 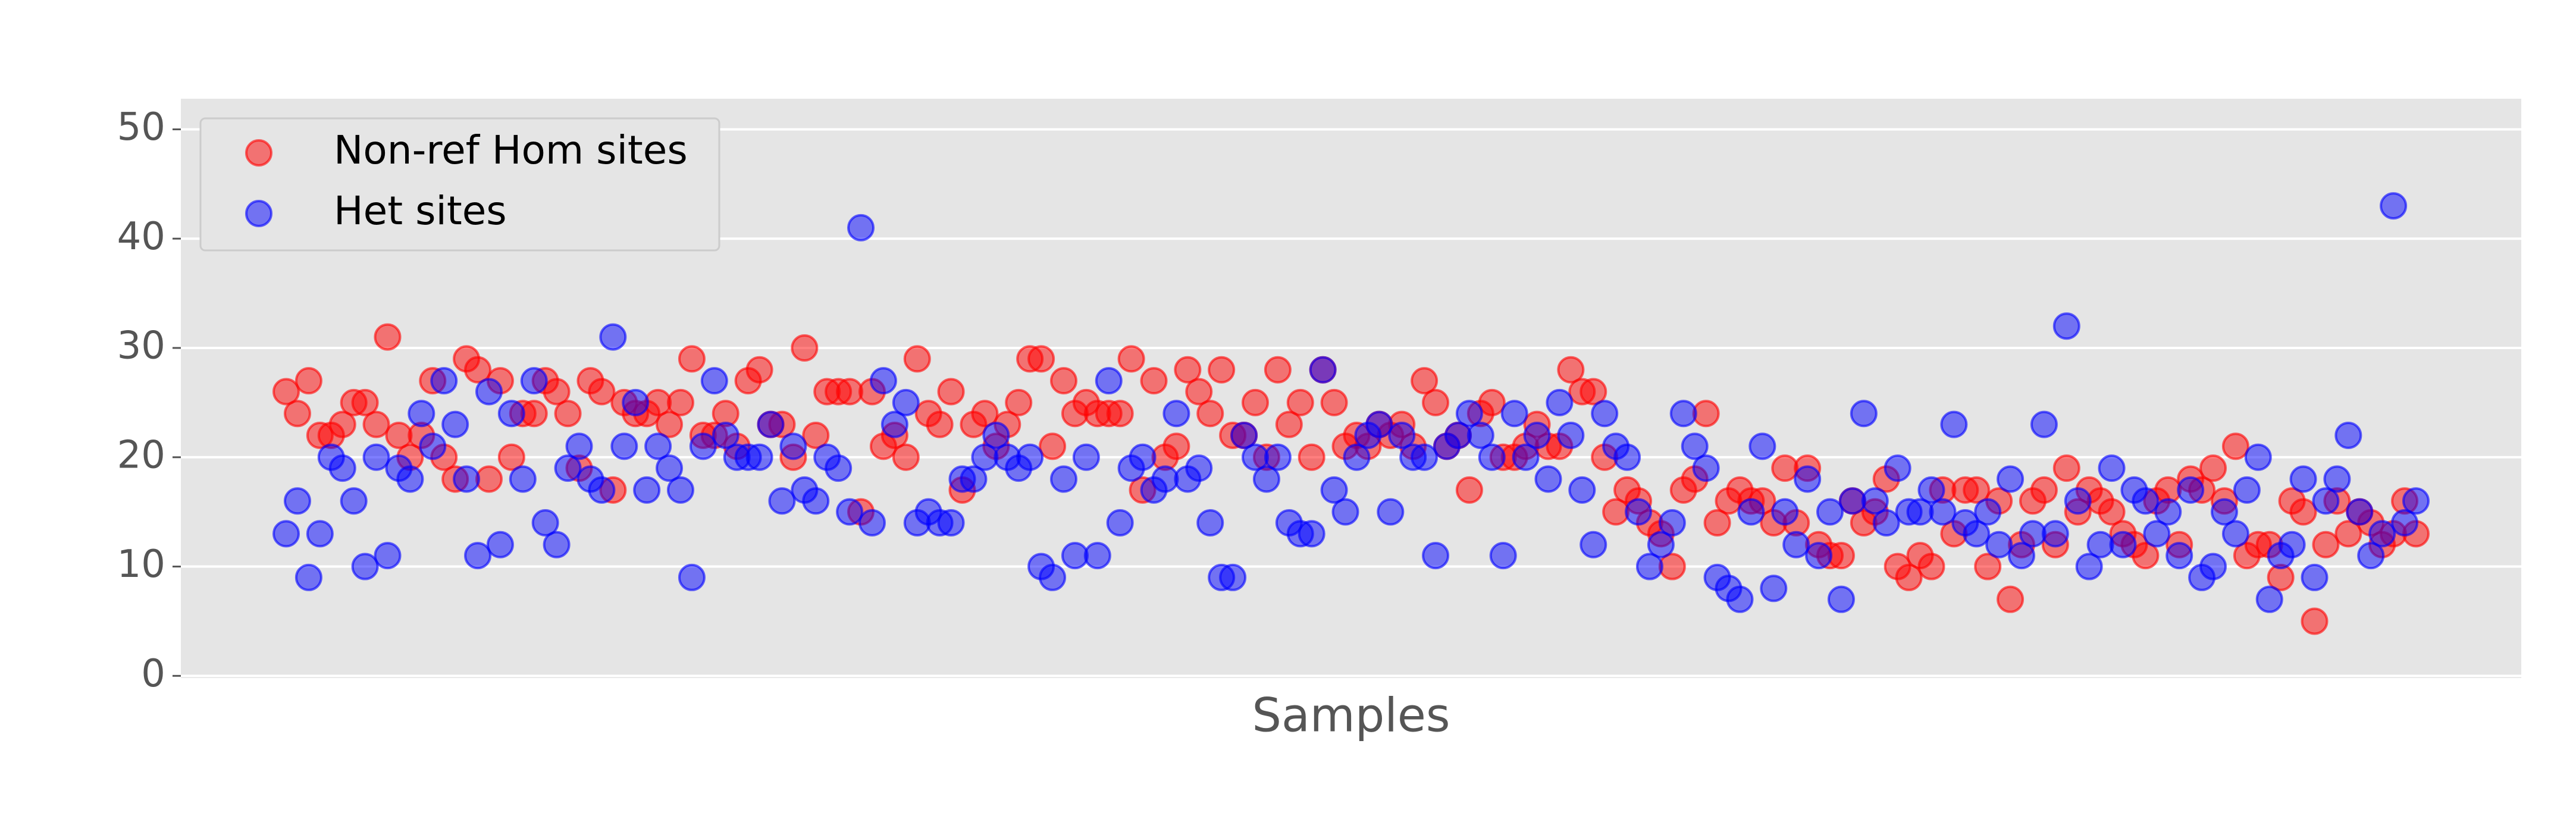 I want to click on y-tick-label: 50, so click(x=141, y=127).